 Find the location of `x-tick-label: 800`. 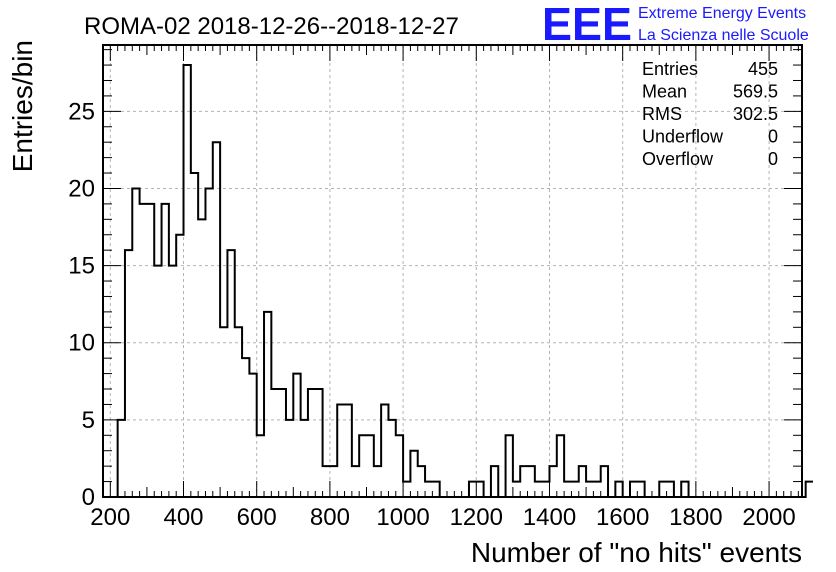

x-tick-label: 800 is located at coordinates (330, 517).